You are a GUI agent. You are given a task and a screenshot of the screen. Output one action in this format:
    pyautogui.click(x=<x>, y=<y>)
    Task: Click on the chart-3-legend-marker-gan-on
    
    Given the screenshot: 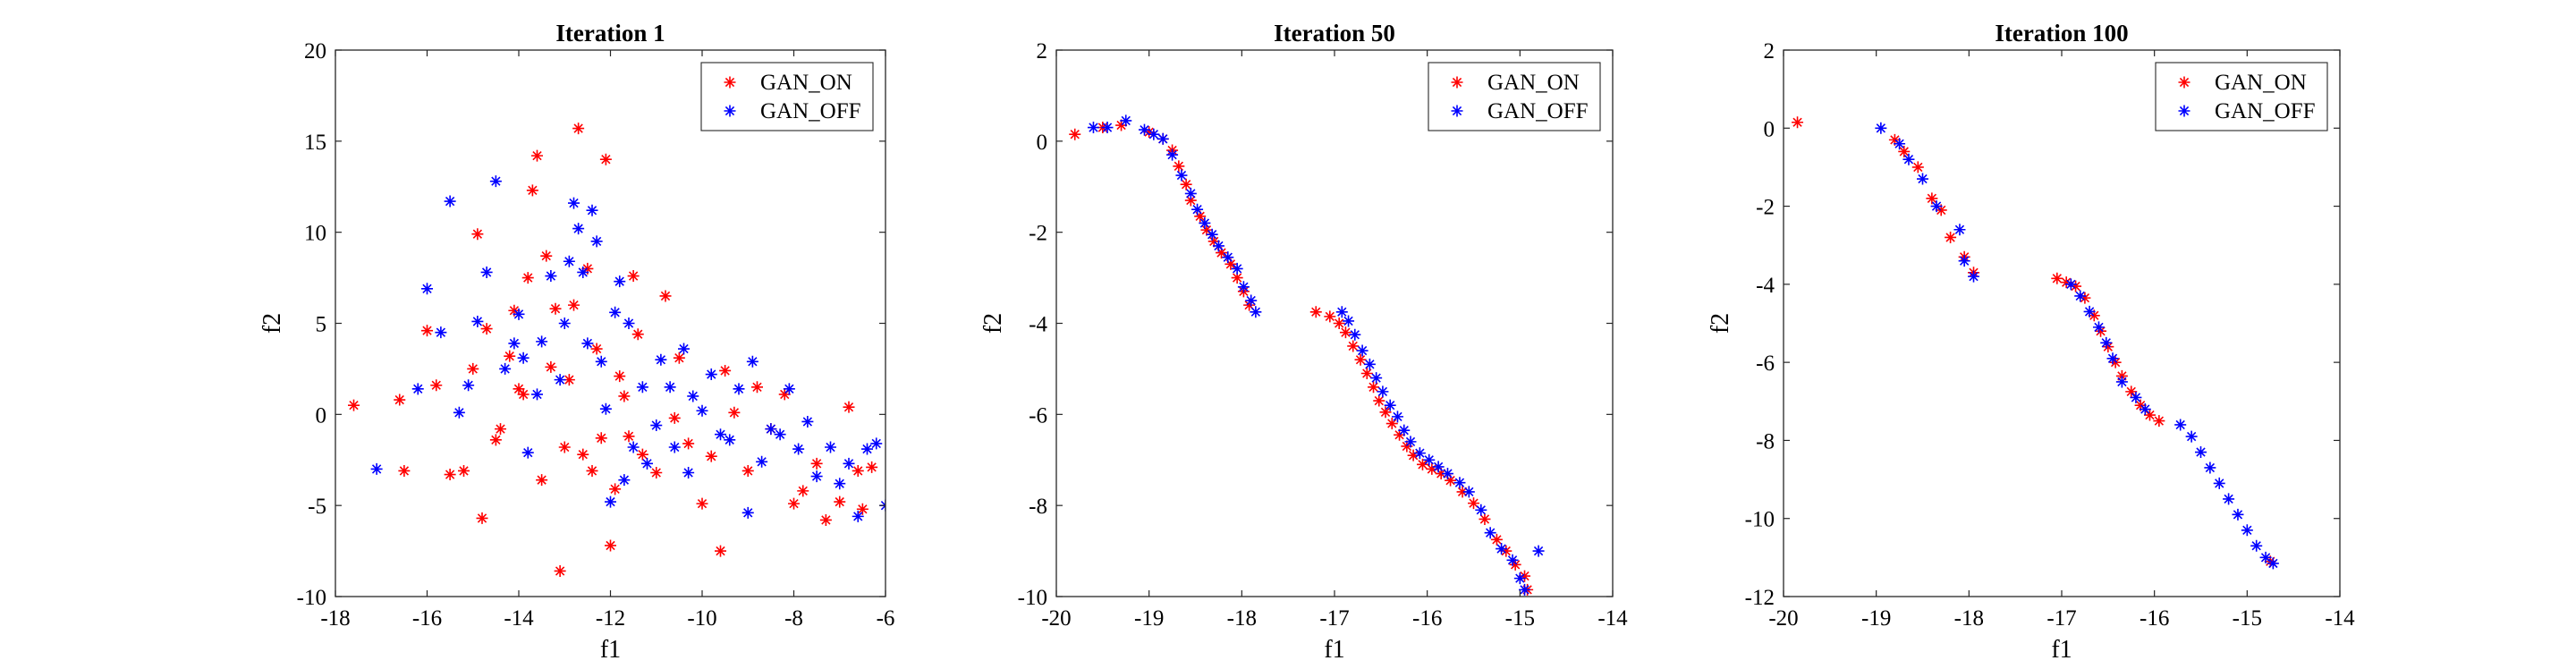 What is the action you would take?
    pyautogui.click(x=2184, y=82)
    